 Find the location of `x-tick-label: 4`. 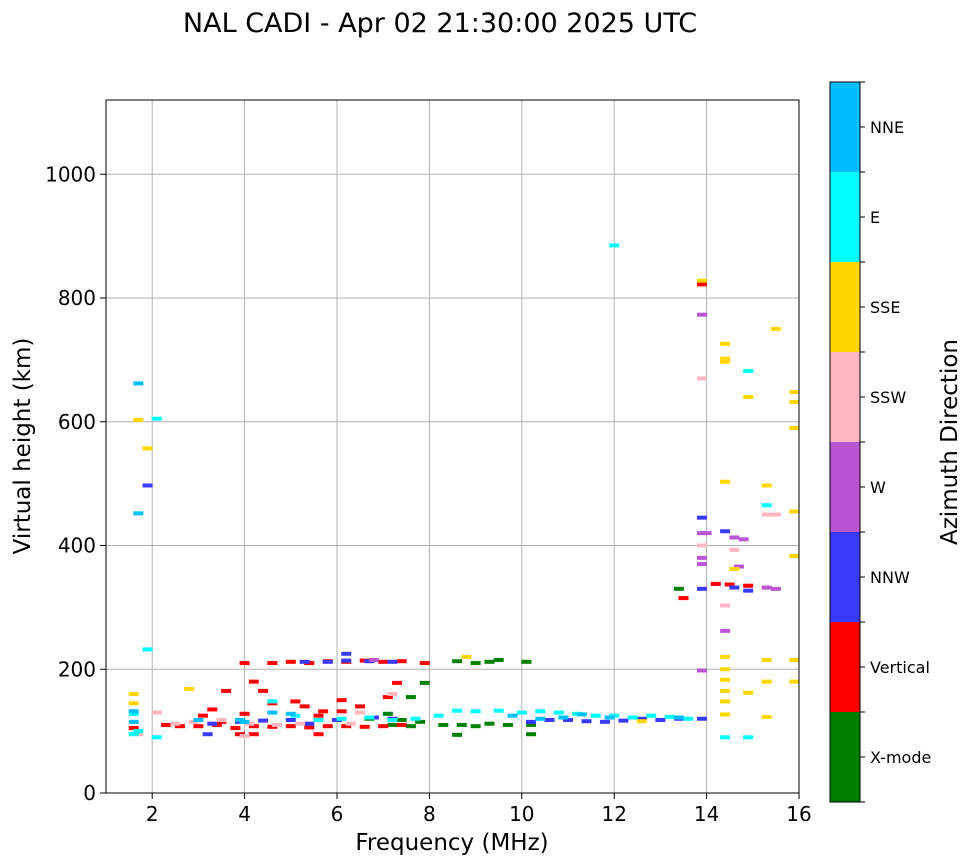

x-tick-label: 4 is located at coordinates (244, 814).